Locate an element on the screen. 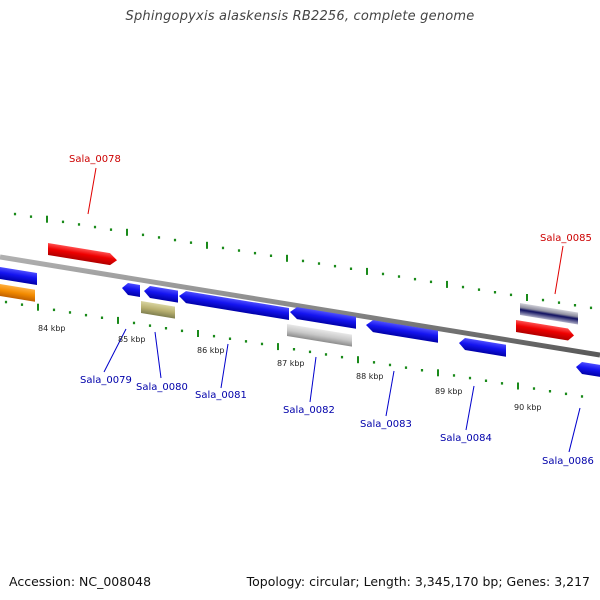 The height and width of the screenshot is (600, 600). gene-label-sala-0086: Sala_0086 is located at coordinates (568, 461).